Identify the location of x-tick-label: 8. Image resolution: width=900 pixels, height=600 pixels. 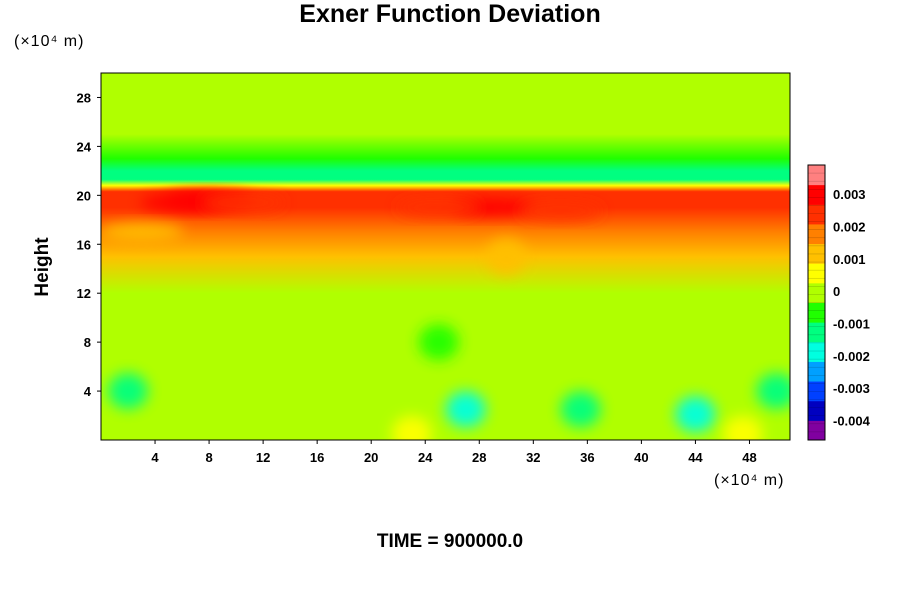
(208, 457).